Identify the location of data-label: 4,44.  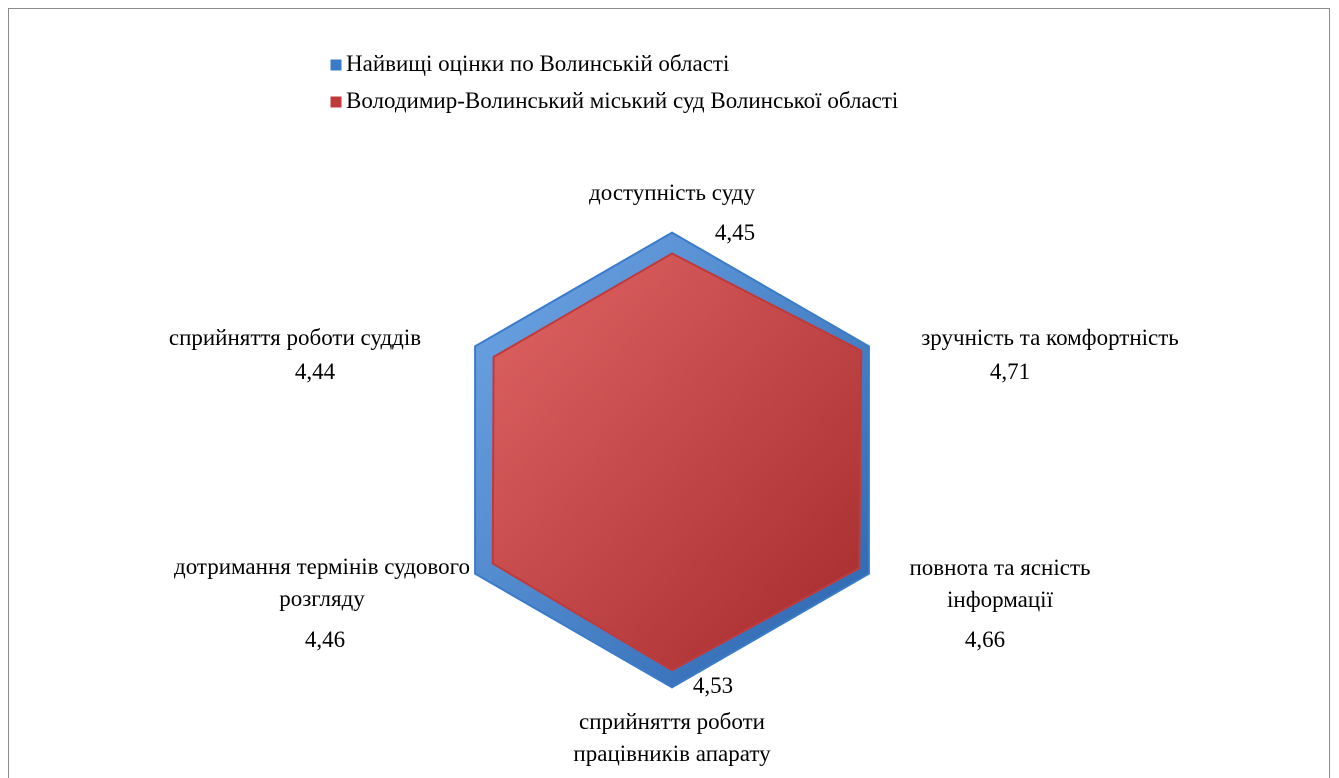
(315, 371).